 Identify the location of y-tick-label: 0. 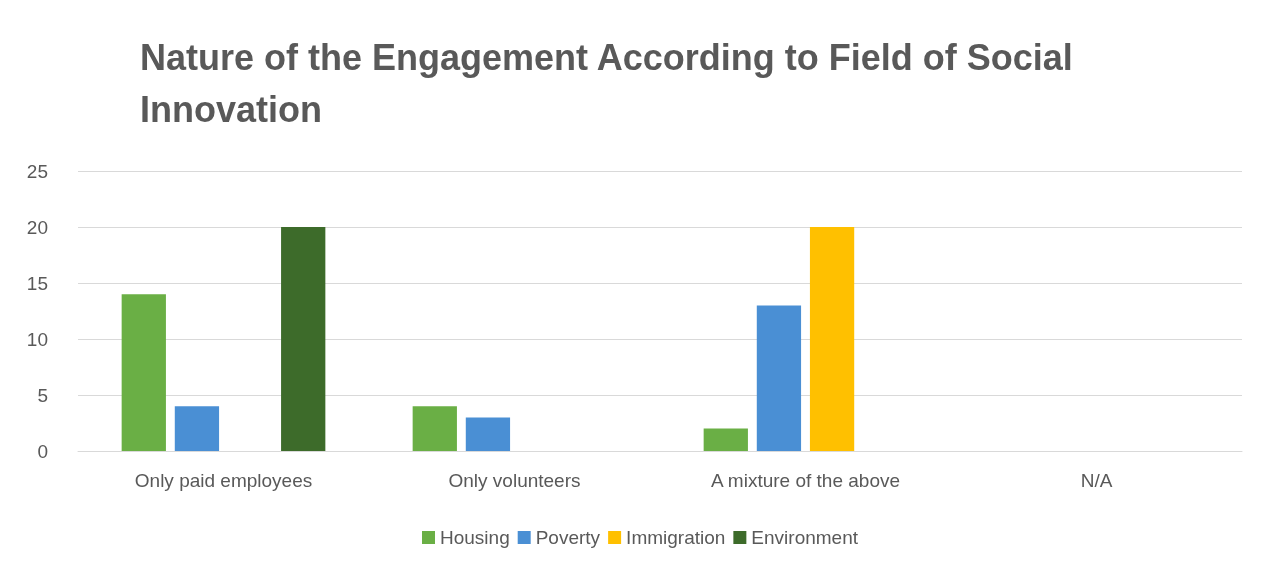
(42, 451).